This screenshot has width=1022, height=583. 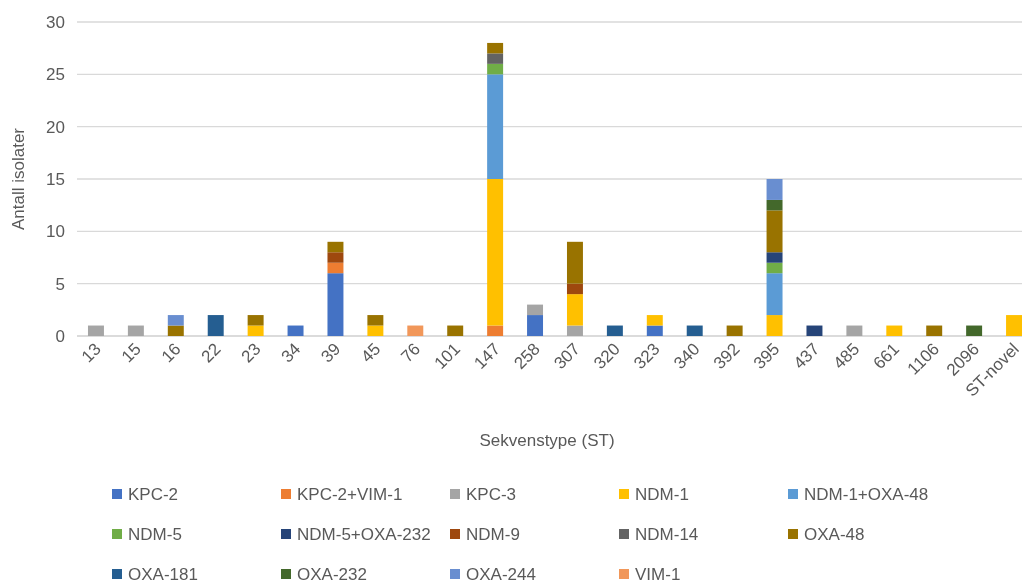 What do you see at coordinates (371, 353) in the screenshot?
I see `x-tick-label: 45` at bounding box center [371, 353].